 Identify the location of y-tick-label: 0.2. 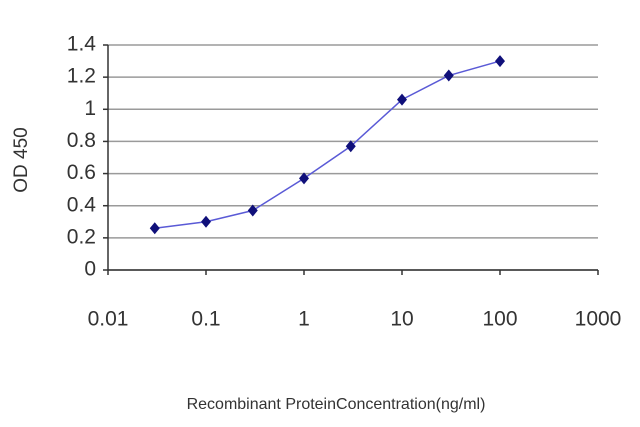
(81, 236).